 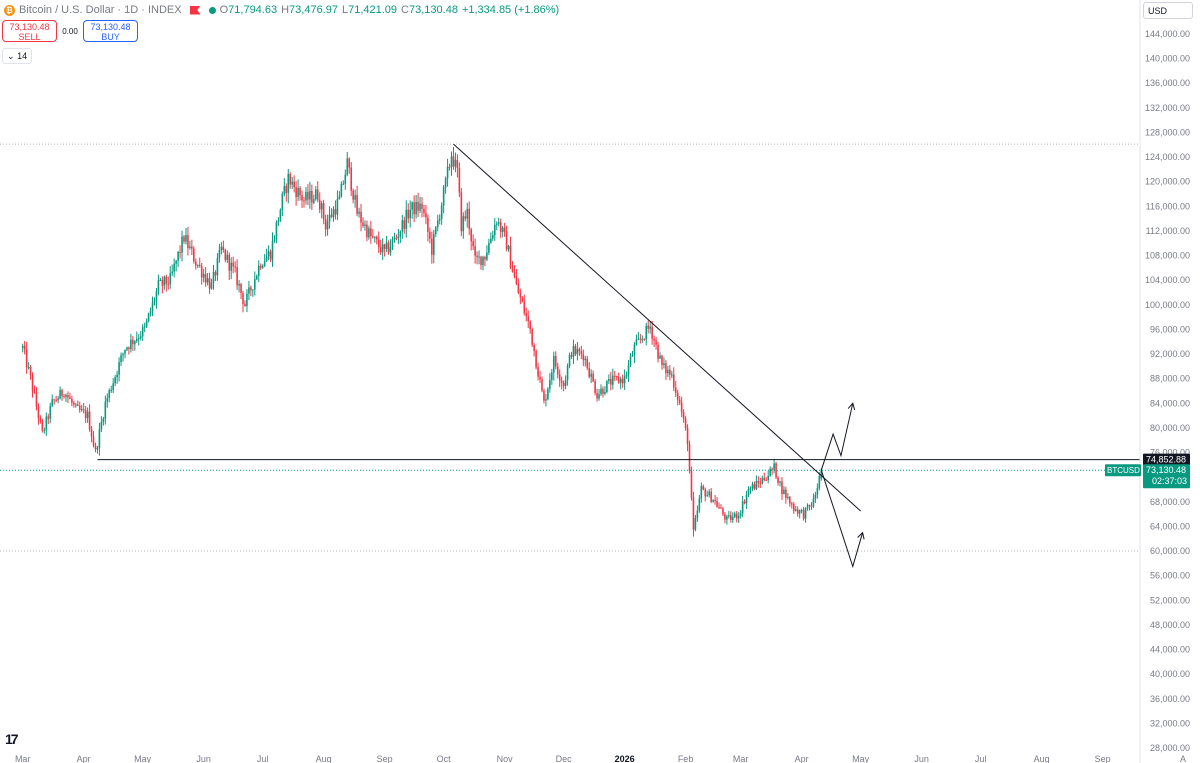 I want to click on sell-button: 73,130.48 SELL, so click(x=29, y=31).